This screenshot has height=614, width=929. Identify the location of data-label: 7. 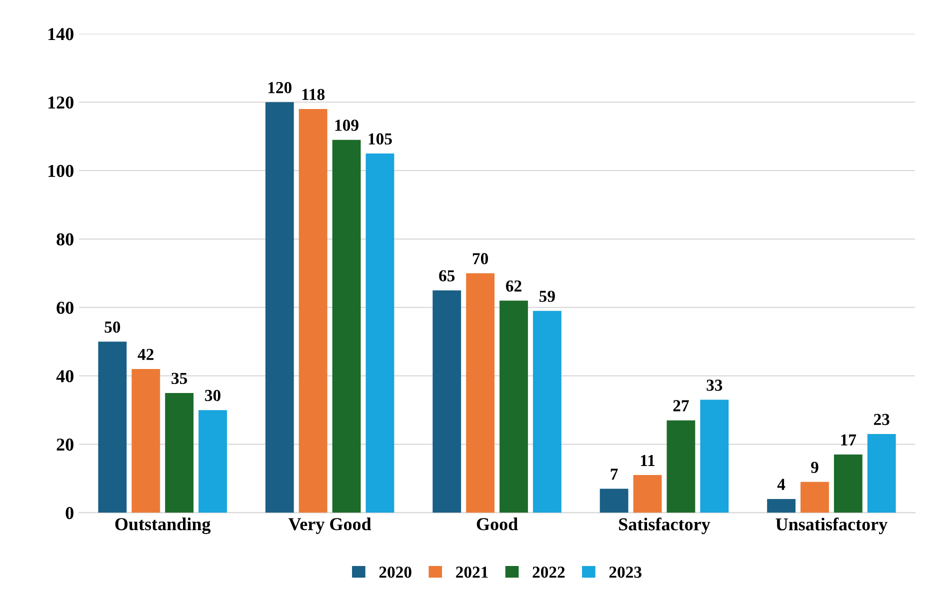
(614, 474).